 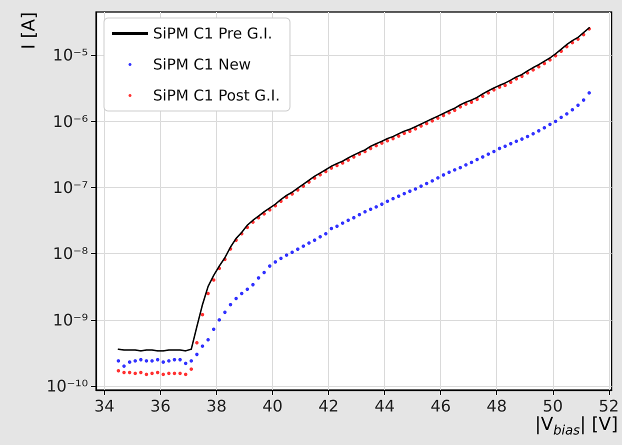 I want to click on legend-label: SiPM C1 New, so click(x=202, y=65).